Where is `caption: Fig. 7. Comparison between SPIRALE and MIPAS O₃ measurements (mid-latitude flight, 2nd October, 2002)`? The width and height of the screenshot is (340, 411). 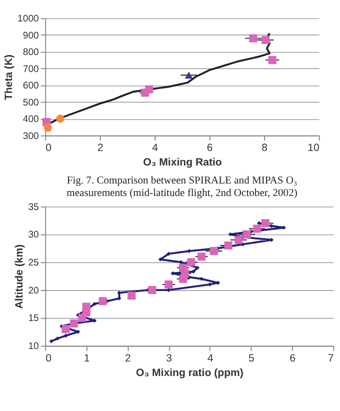
caption: Fig. 7. Comparison between SPIRALE and MIPAS O₃ measurements (mid-latitude flight, 2nd October, 2002) is located at coordinates (182, 187).